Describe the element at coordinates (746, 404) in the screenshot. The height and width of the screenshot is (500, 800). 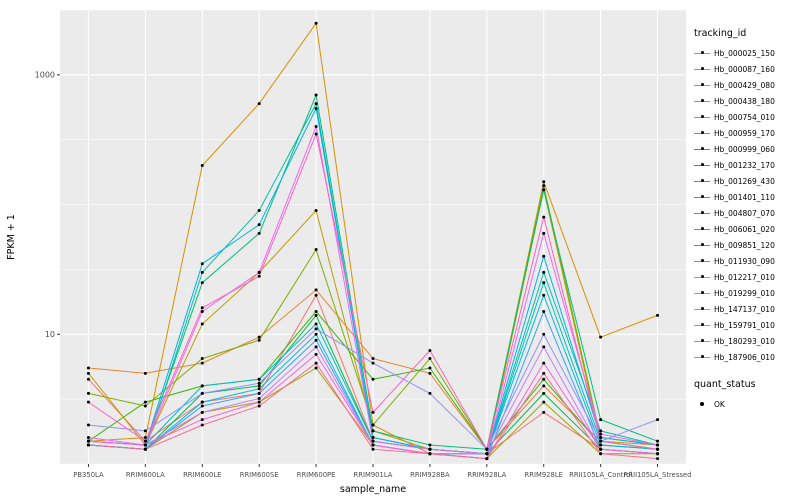
I see `quant-status-items: OK` at that location.